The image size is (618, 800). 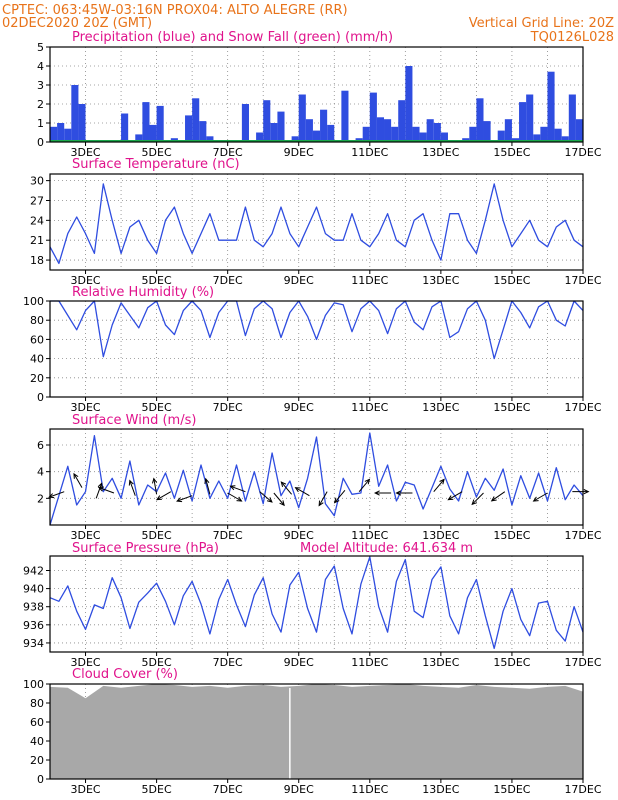 What do you see at coordinates (582, 535) in the screenshot?
I see `wind-xtick-label: 17DEC` at bounding box center [582, 535].